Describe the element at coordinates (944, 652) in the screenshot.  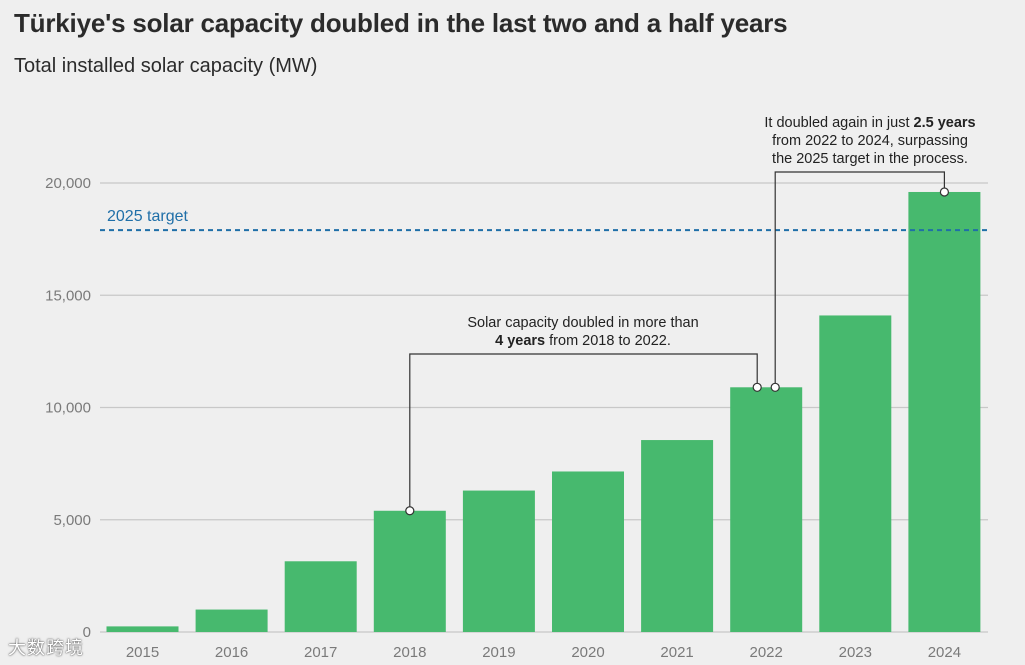
I see `x-tick-label: 2024` at that location.